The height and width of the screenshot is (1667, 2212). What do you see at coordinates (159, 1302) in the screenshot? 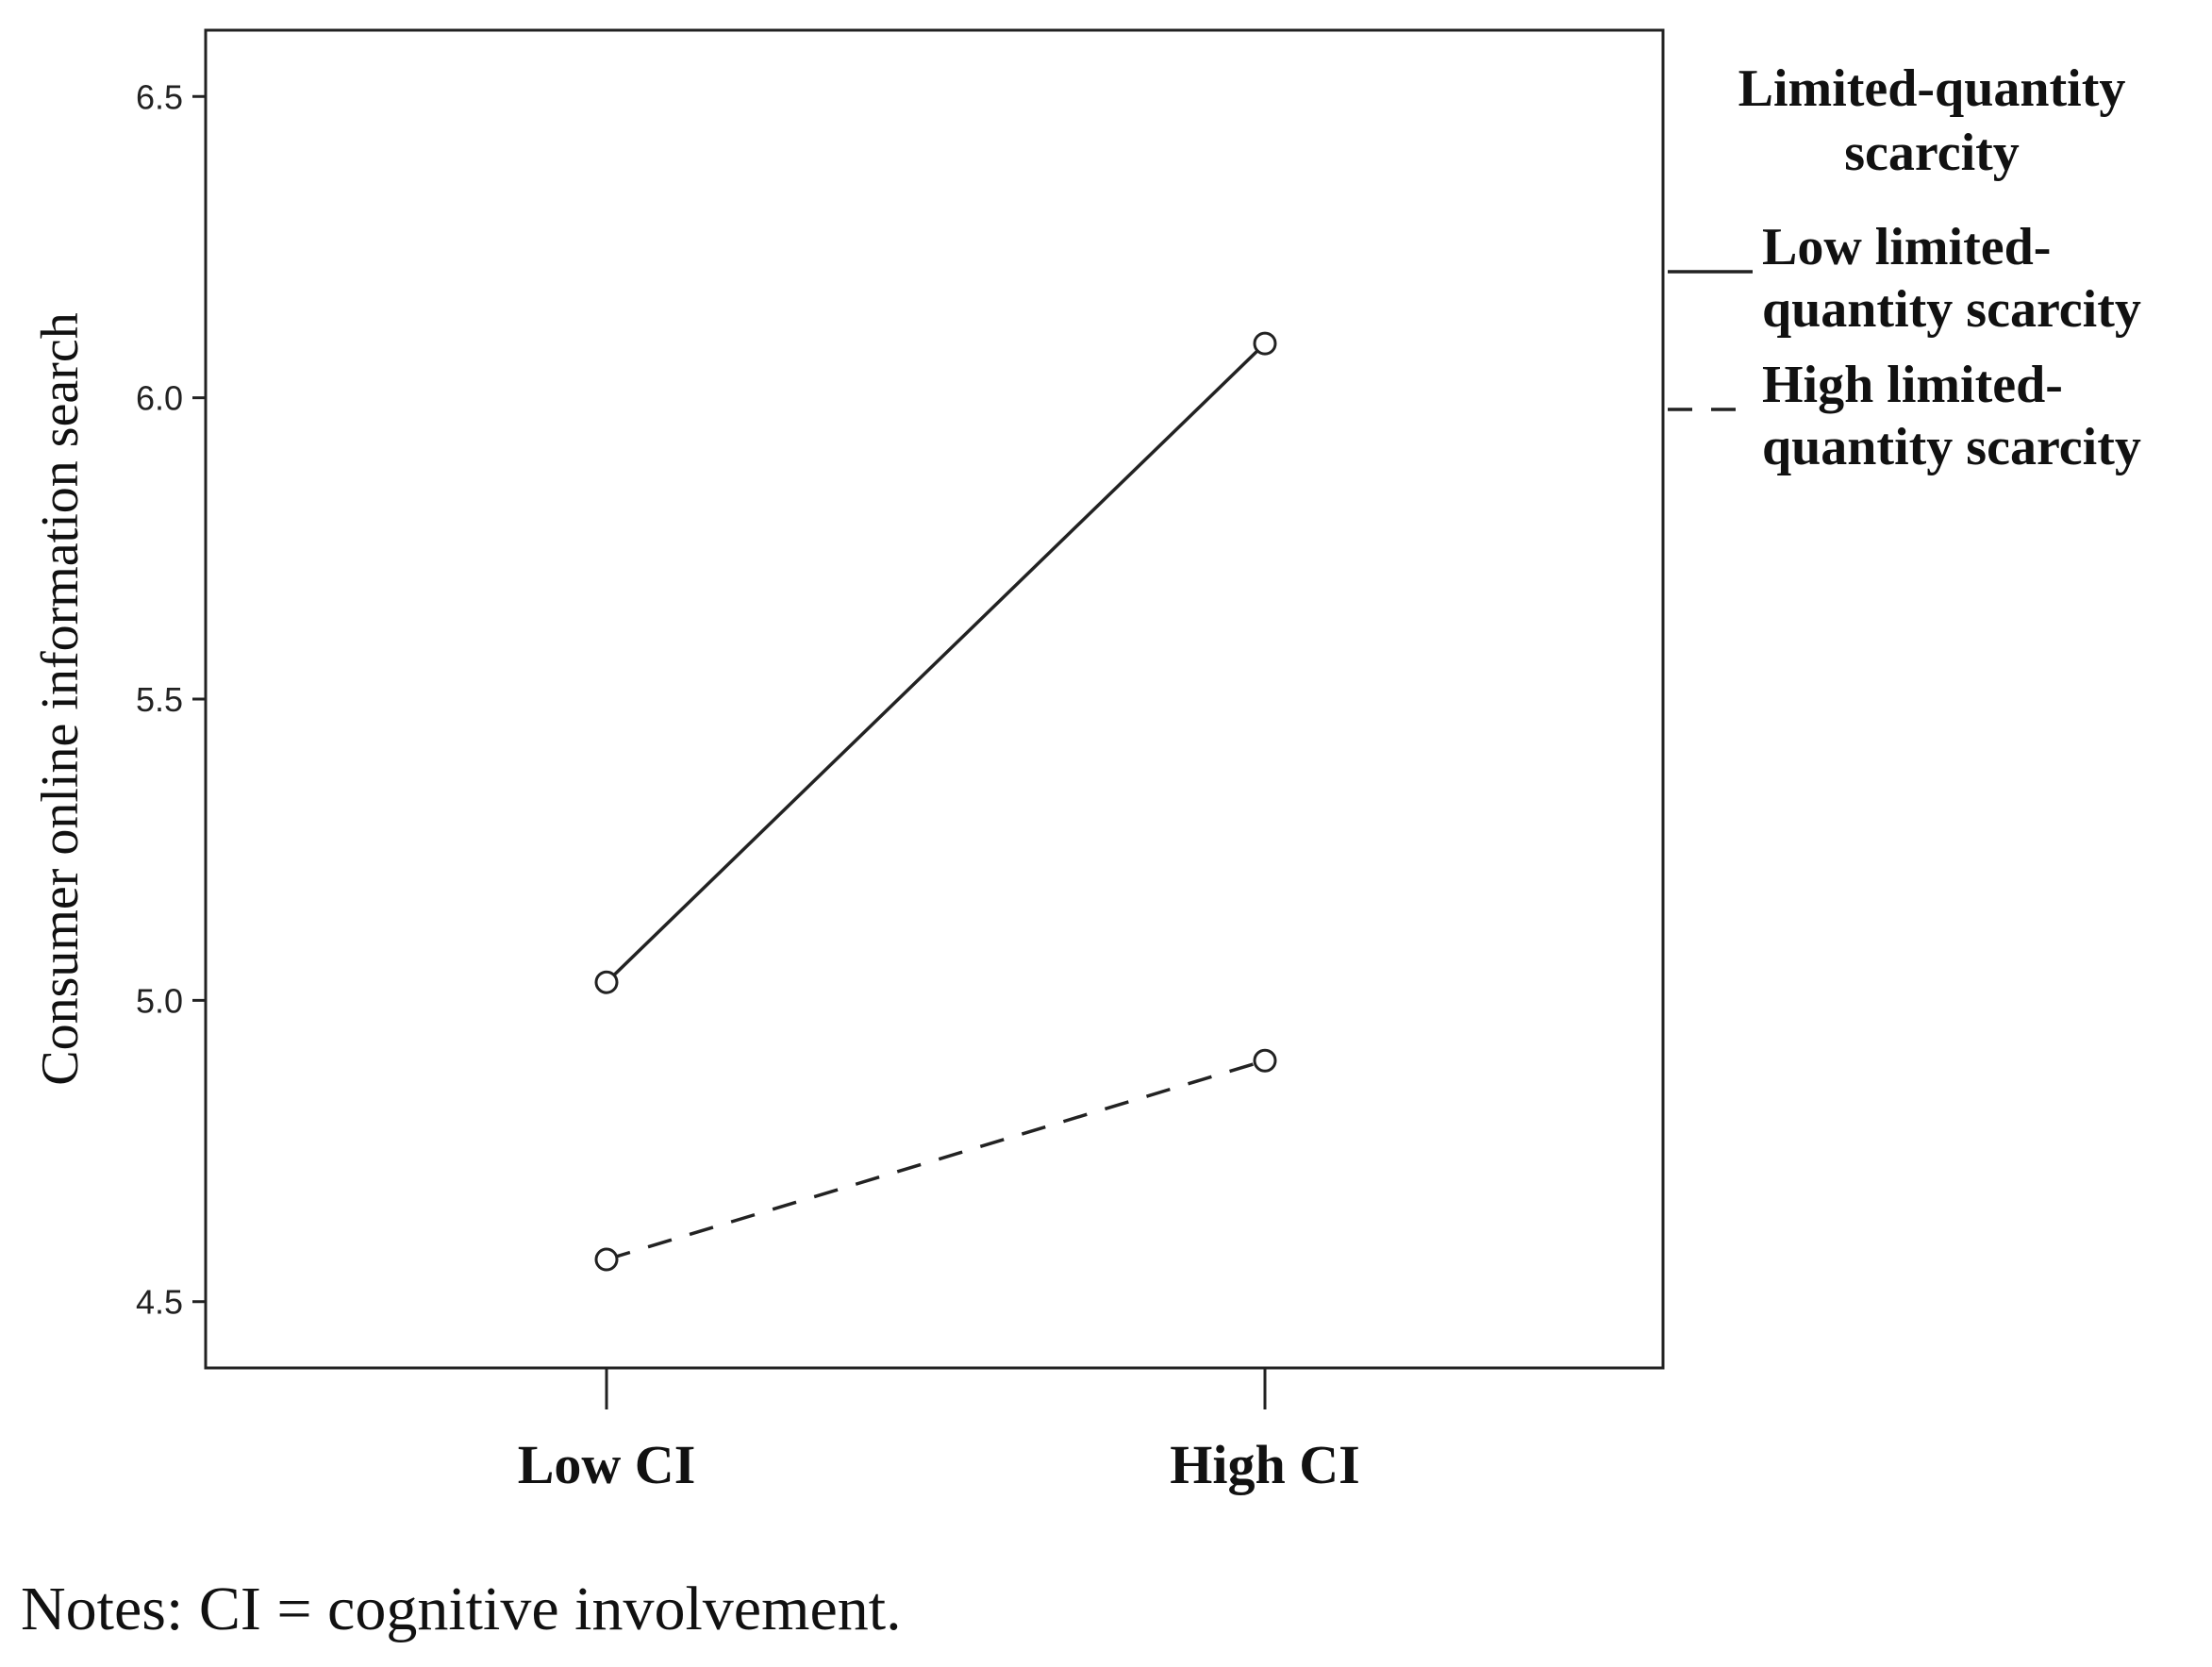
I see `y-tick-label: 4.5` at bounding box center [159, 1302].